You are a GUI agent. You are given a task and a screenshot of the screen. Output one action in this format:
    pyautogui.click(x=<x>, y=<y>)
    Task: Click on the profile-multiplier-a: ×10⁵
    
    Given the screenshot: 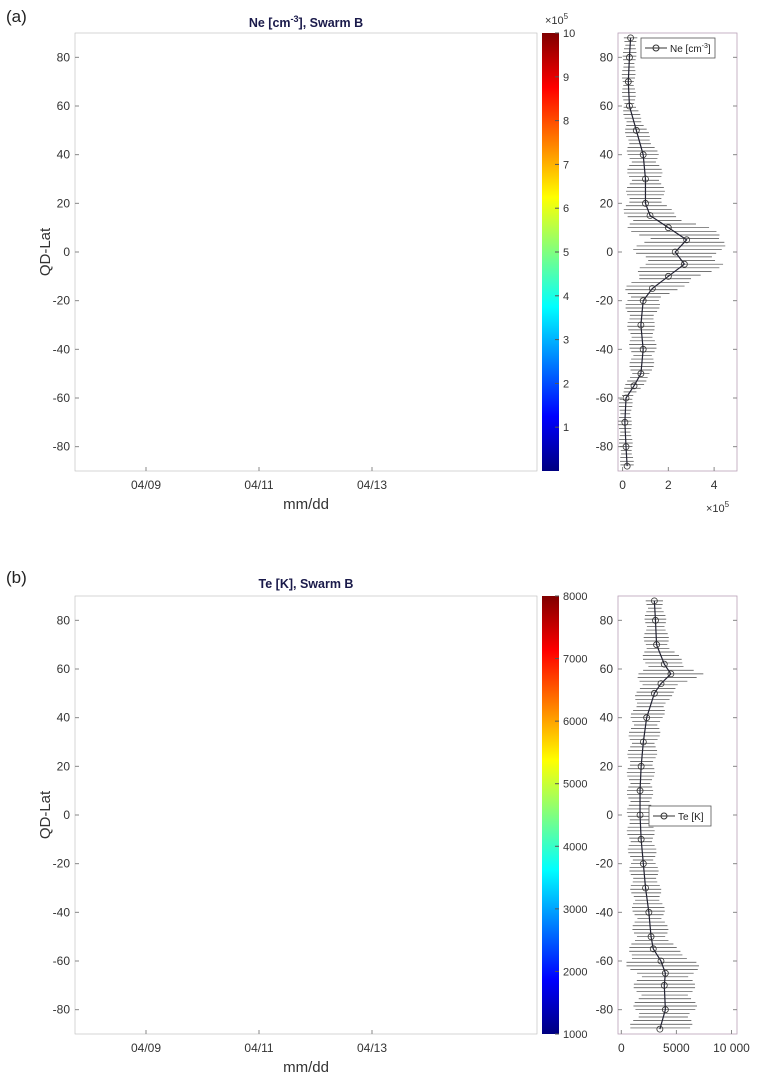 What is the action you would take?
    pyautogui.click(x=718, y=507)
    